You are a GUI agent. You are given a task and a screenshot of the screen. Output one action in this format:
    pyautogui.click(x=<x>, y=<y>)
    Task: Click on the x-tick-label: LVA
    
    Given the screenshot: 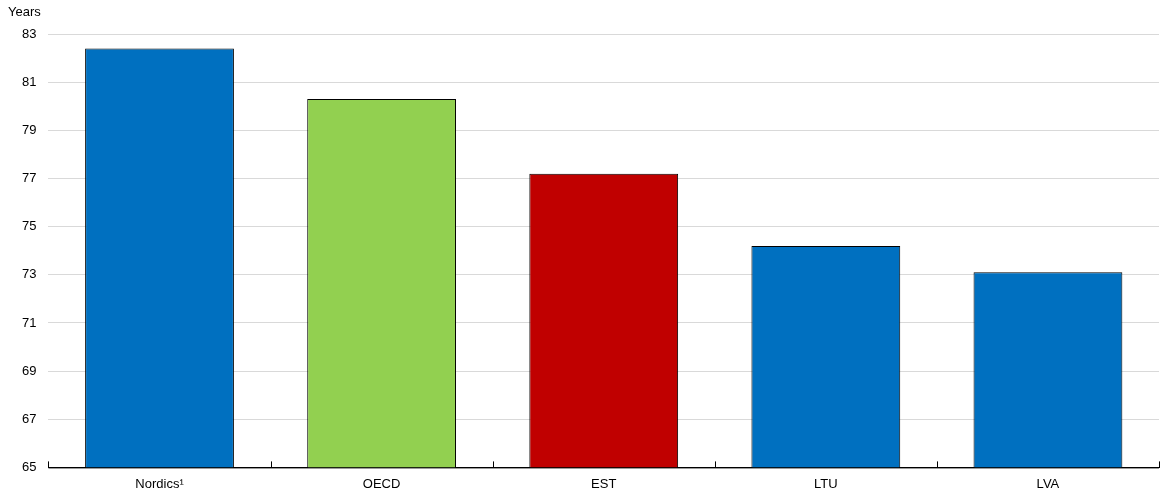 What is the action you would take?
    pyautogui.click(x=1048, y=483)
    